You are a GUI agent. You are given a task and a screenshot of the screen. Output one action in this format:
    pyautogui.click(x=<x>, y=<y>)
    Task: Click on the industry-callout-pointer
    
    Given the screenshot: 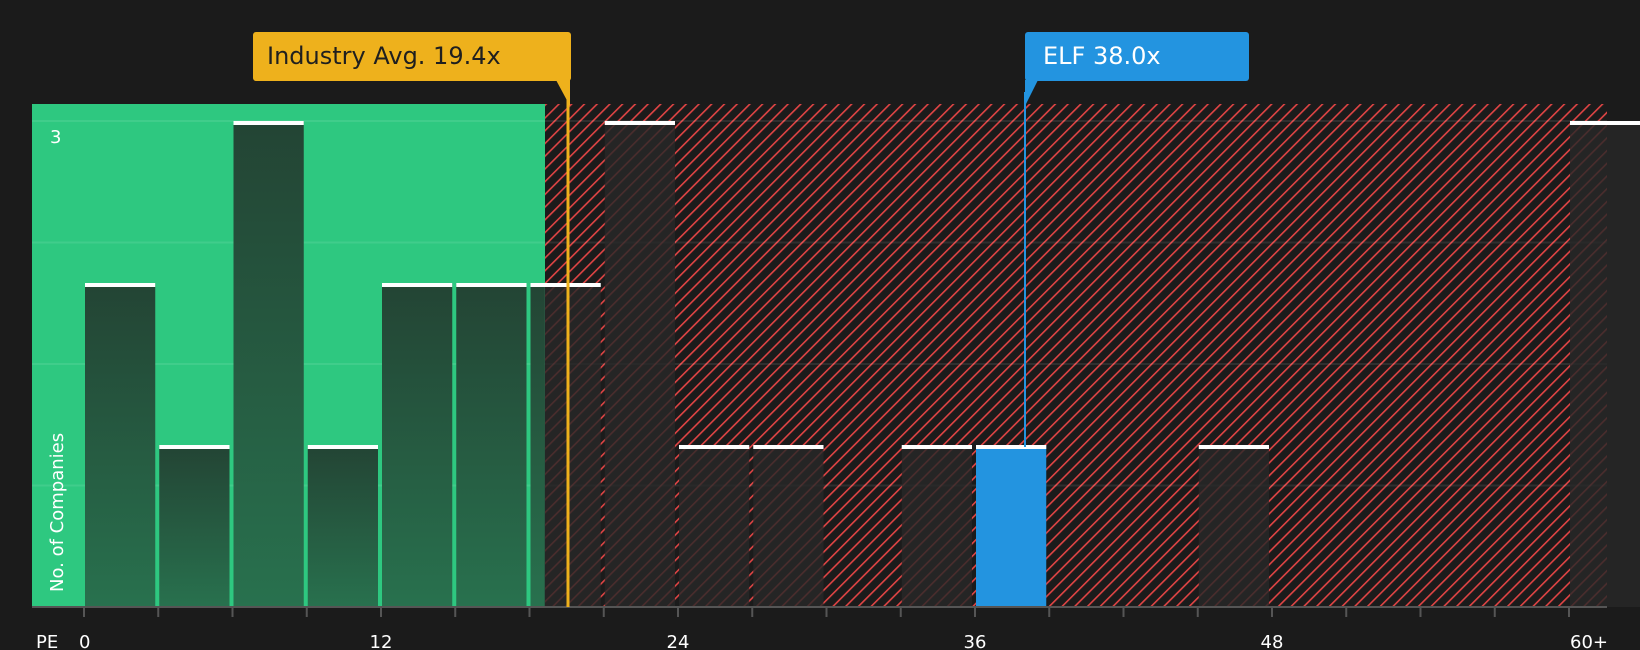 What is the action you would take?
    pyautogui.click(x=563, y=93)
    